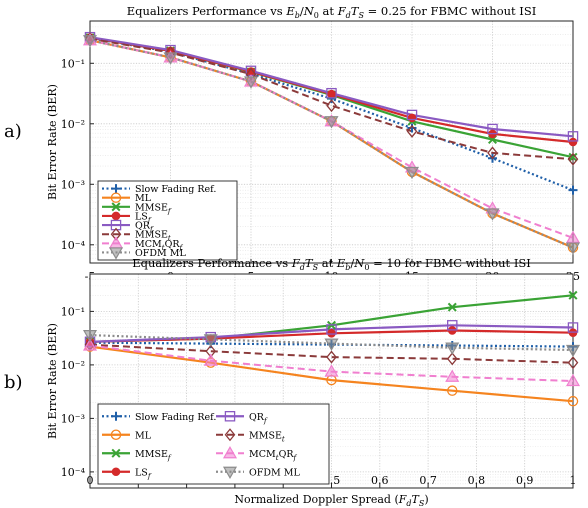 The width and height of the screenshot is (588, 508). What do you see at coordinates (90, 480) in the screenshot?
I see `x-tick-label: 0` at bounding box center [90, 480].